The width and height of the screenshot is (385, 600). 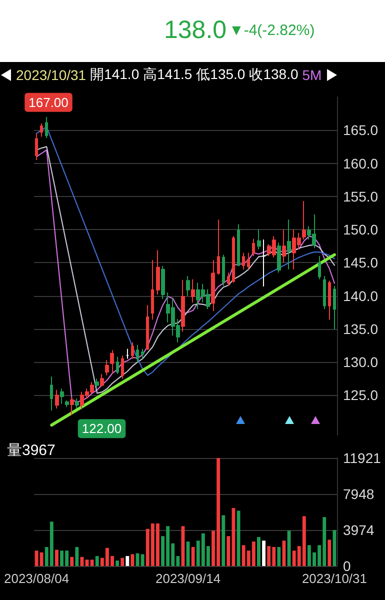 I want to click on y-tick-label: 3974, so click(x=358, y=530).